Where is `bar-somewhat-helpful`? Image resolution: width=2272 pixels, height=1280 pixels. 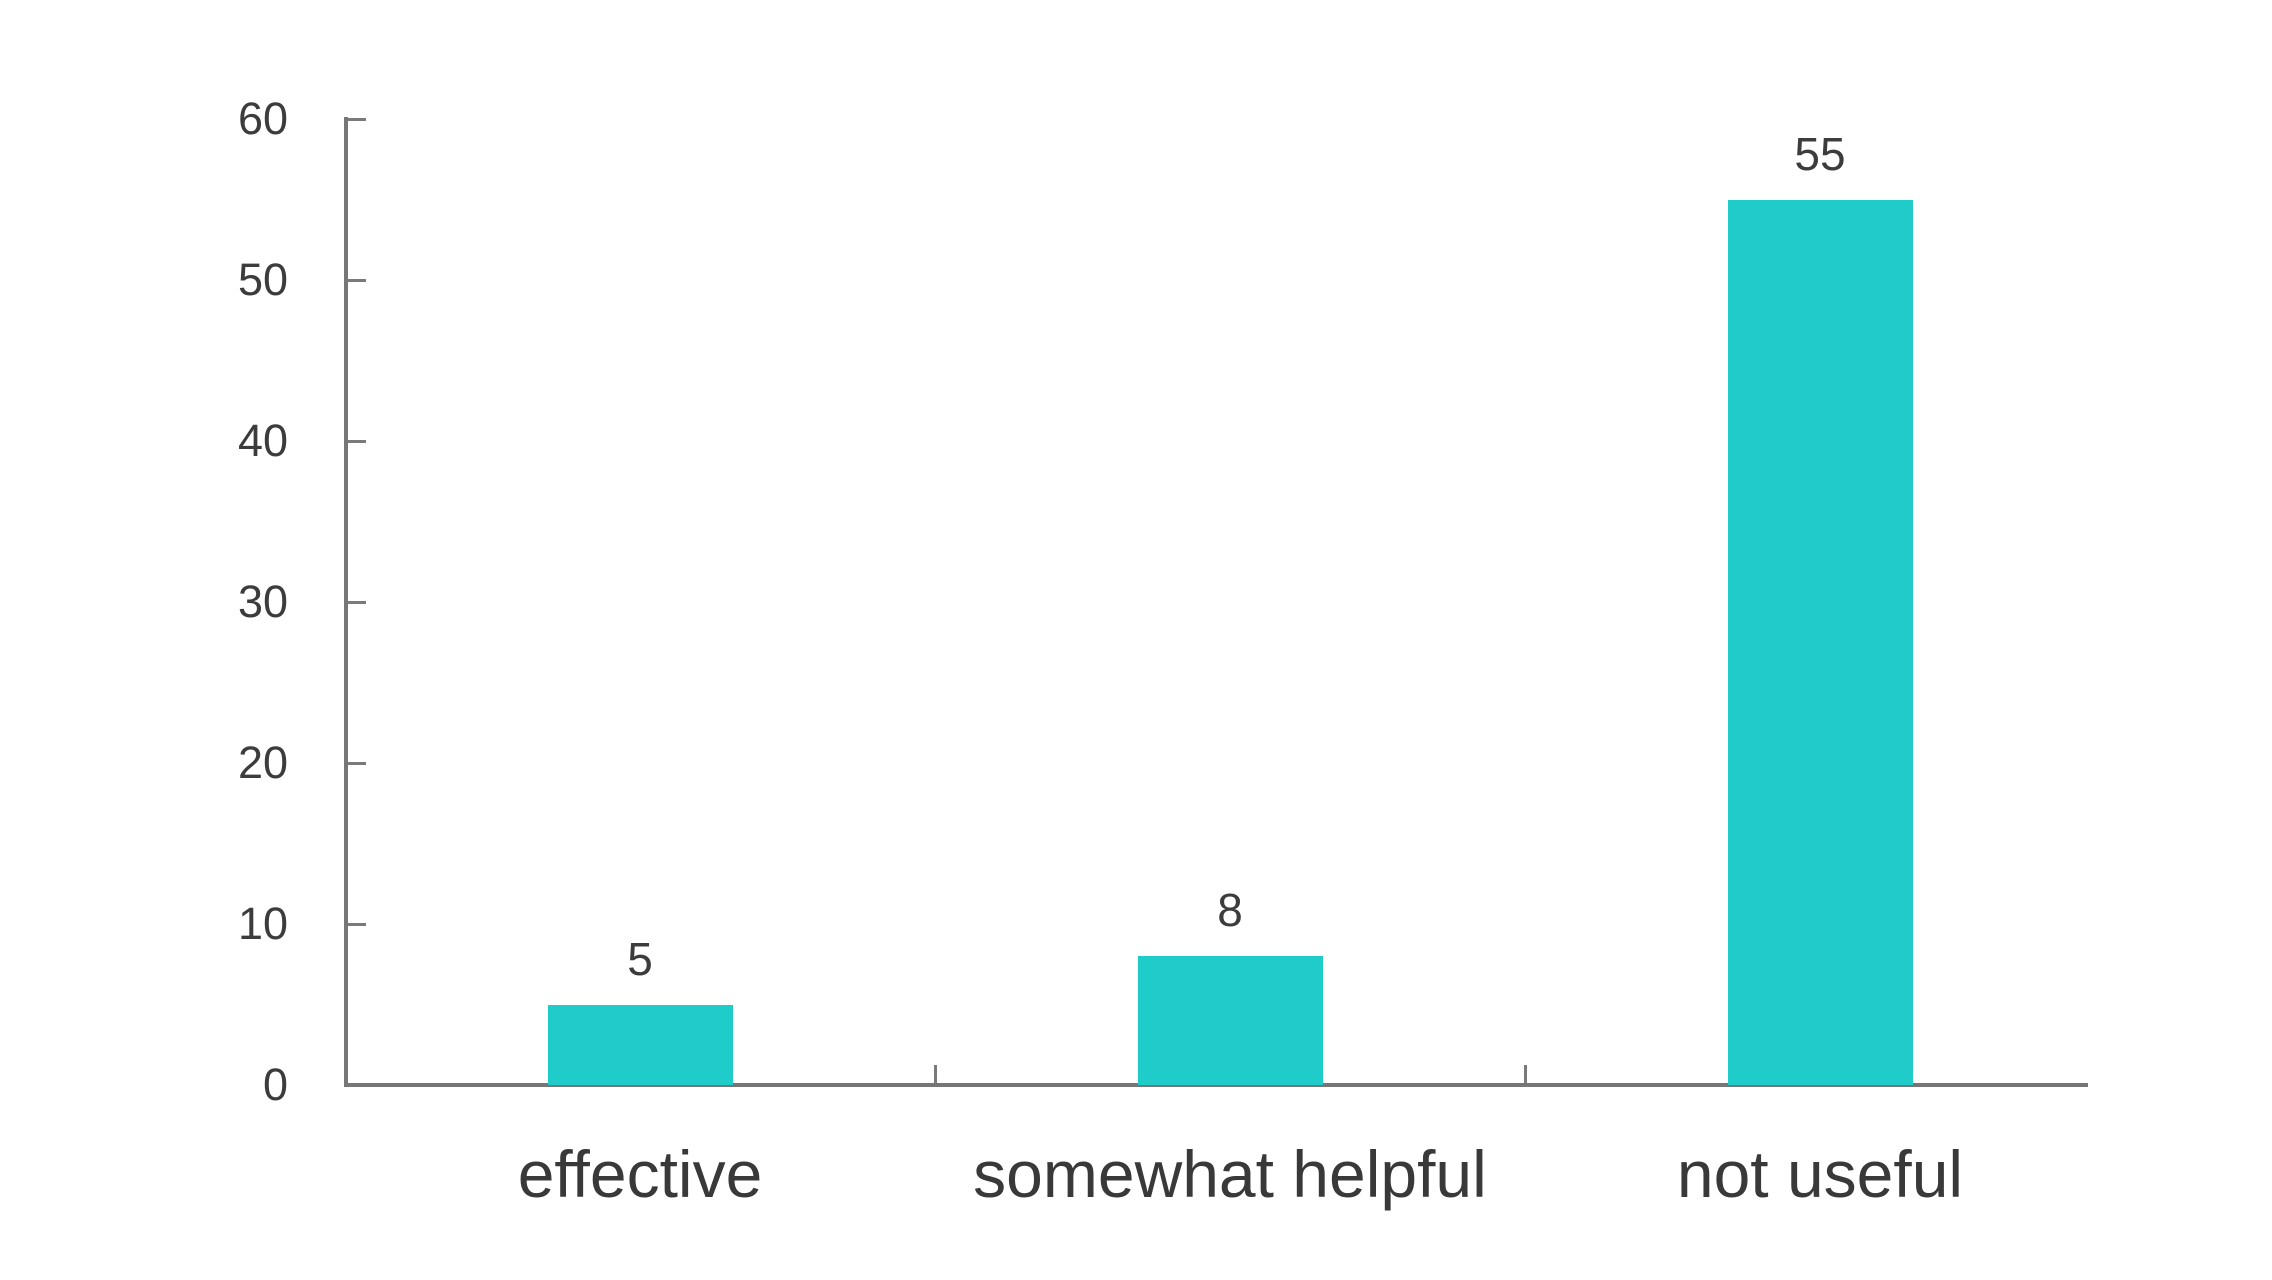
bar-somewhat-helpful is located at coordinates (1230, 1020).